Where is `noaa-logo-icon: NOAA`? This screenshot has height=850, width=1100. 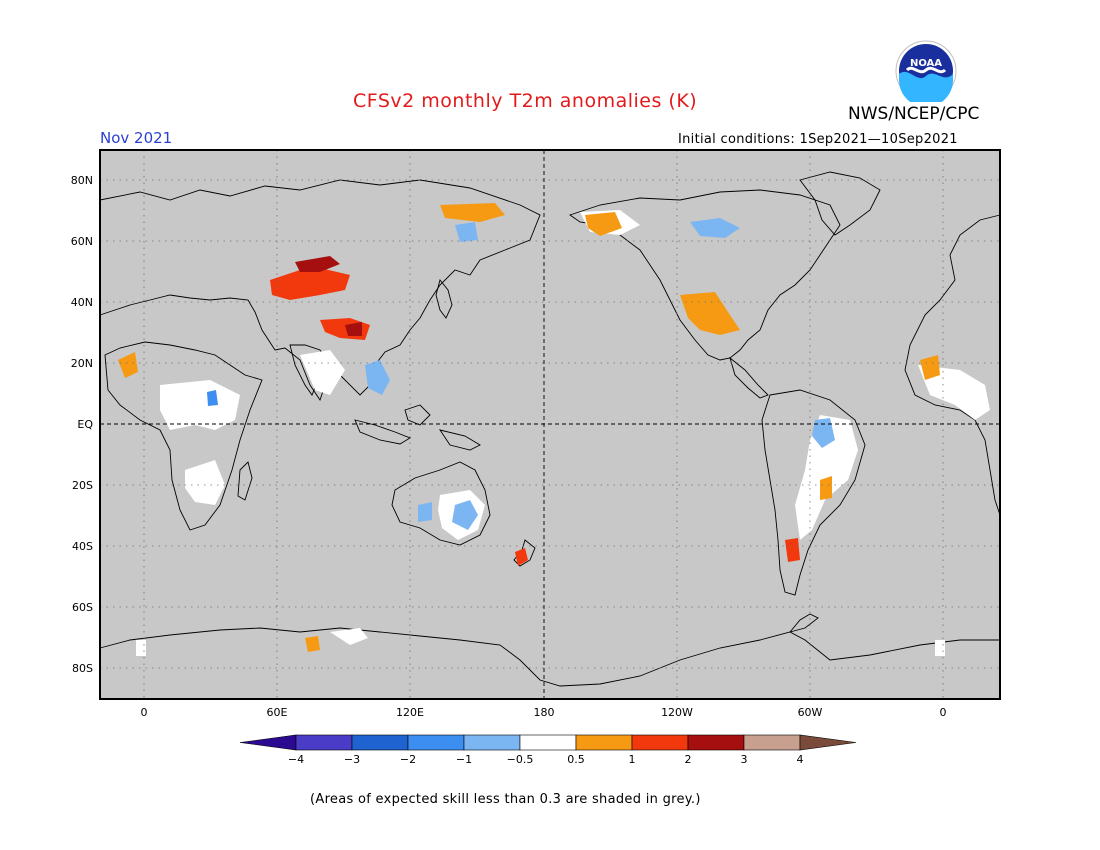
noaa-logo-icon: NOAA is located at coordinates (926, 71).